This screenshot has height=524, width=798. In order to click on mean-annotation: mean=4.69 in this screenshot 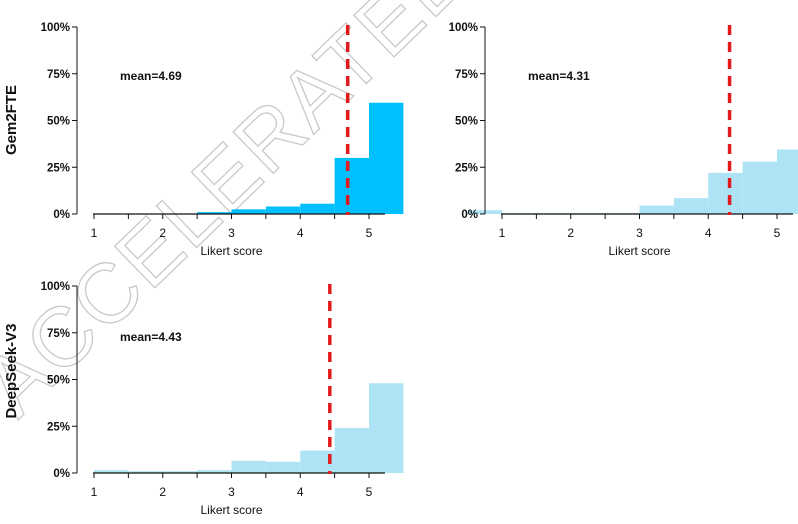, I will do `click(151, 76)`.